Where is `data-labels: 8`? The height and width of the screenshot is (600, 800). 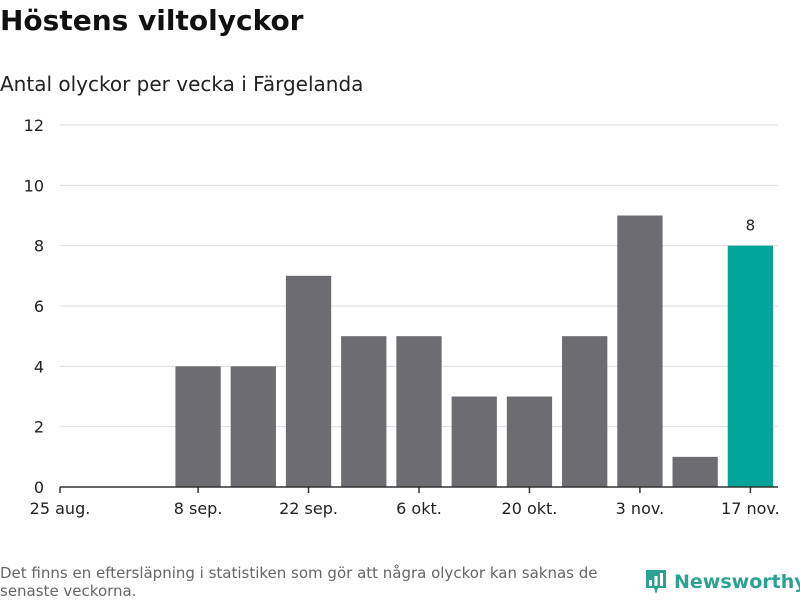 data-labels: 8 is located at coordinates (751, 226).